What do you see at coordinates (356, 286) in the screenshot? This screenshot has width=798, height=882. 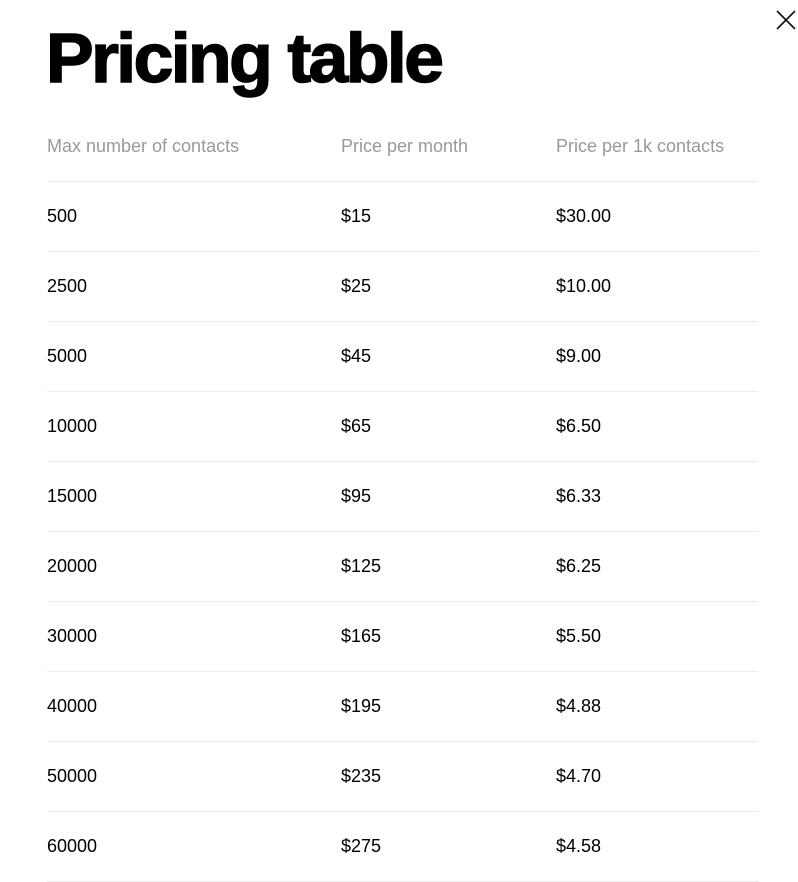 I see `table-cell: $25` at bounding box center [356, 286].